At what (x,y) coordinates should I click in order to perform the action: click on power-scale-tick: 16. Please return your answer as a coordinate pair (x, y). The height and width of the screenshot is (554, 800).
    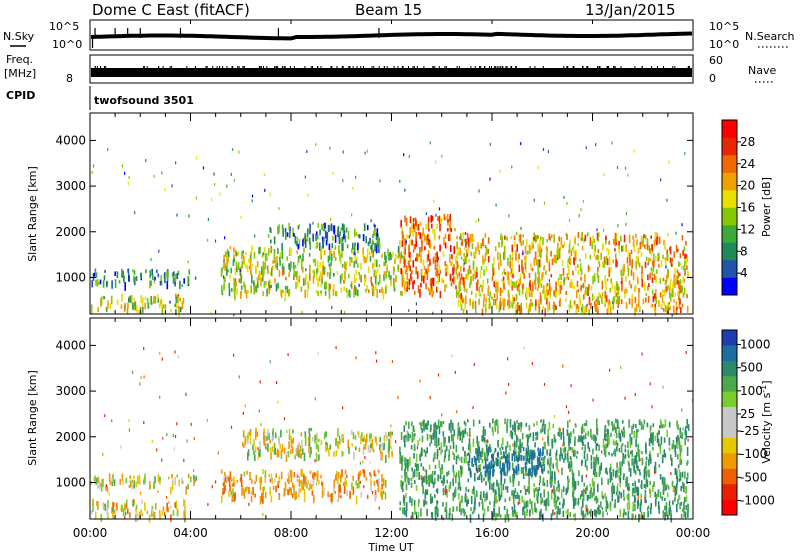
    Looking at the image, I should click on (747, 208).